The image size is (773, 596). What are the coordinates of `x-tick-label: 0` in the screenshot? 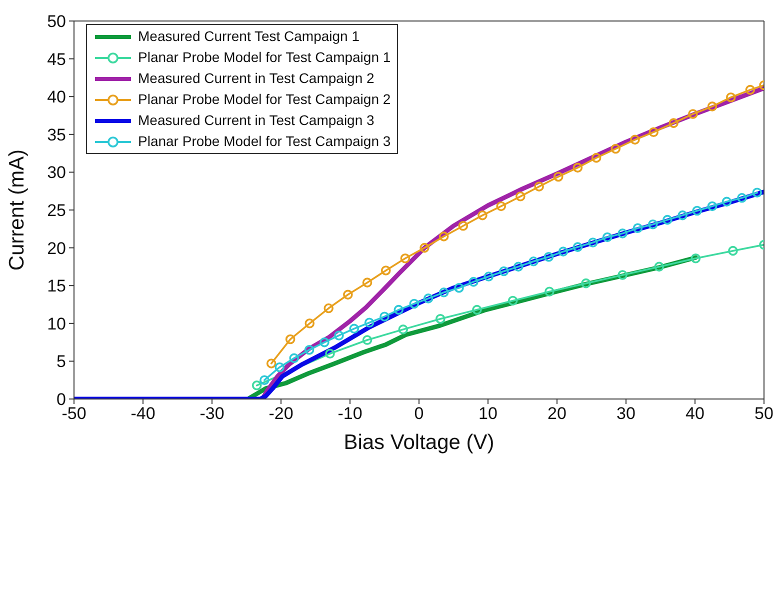 It's located at (419, 414).